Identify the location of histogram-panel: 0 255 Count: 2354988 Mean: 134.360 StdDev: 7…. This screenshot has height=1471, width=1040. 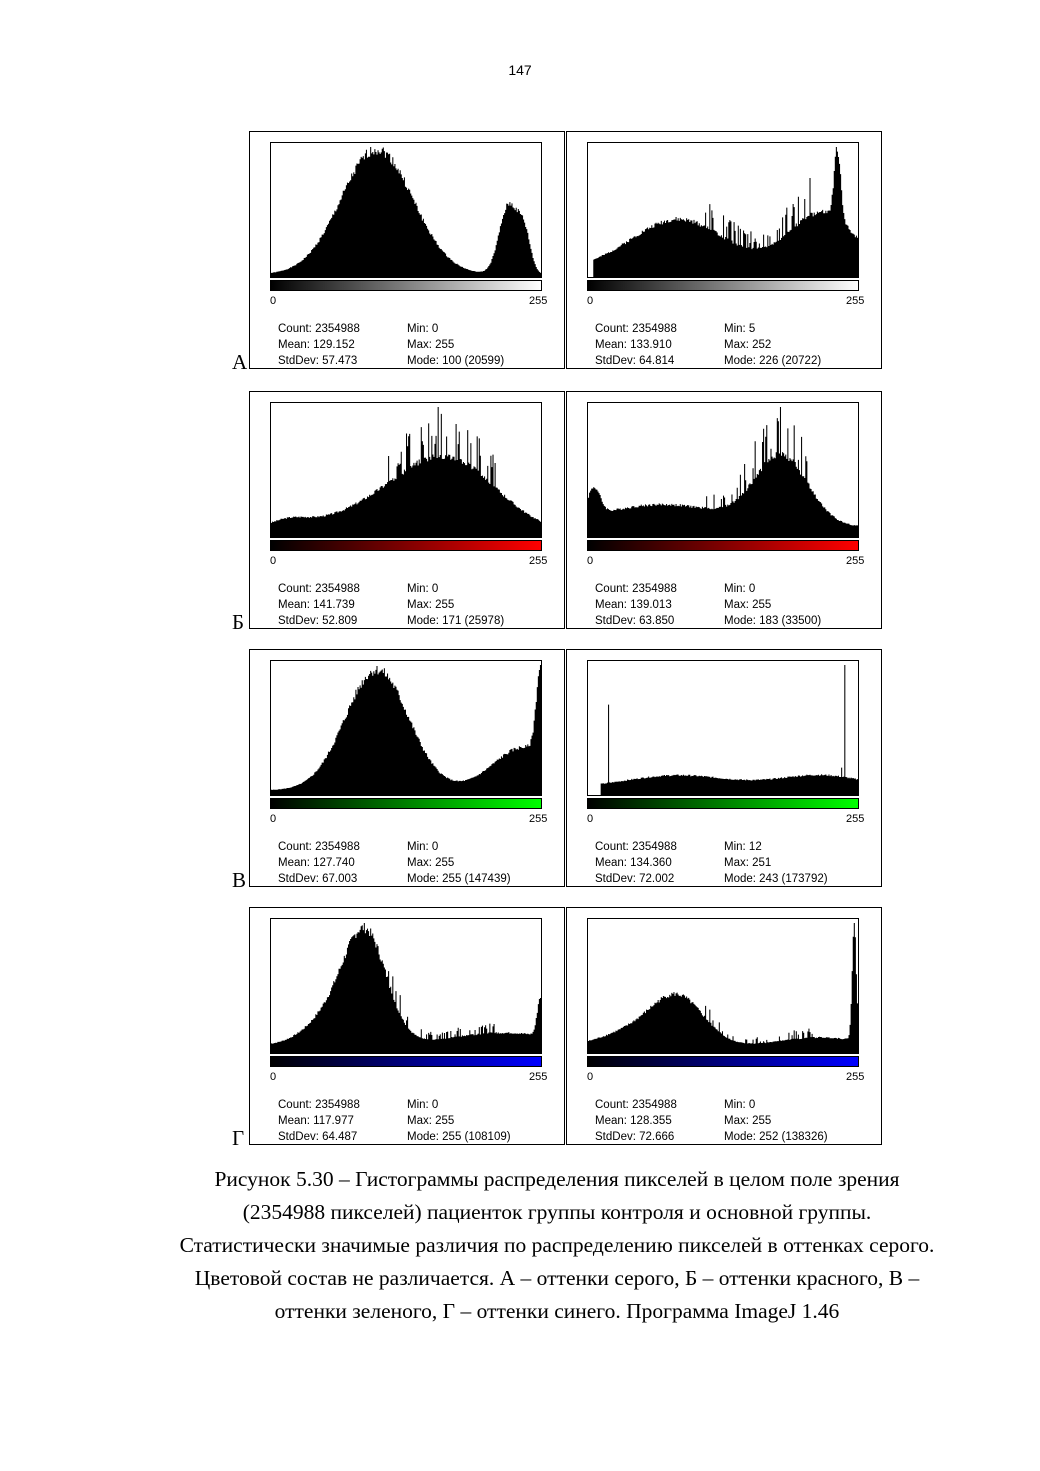
(724, 768).